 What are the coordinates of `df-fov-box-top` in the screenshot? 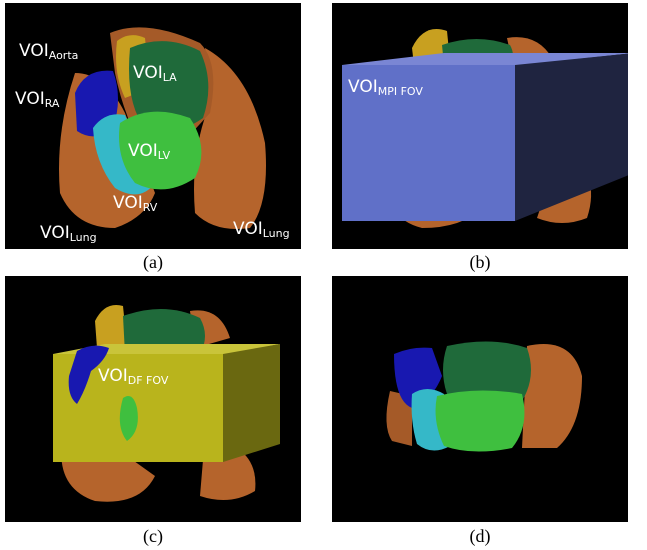 It's located at (166, 349).